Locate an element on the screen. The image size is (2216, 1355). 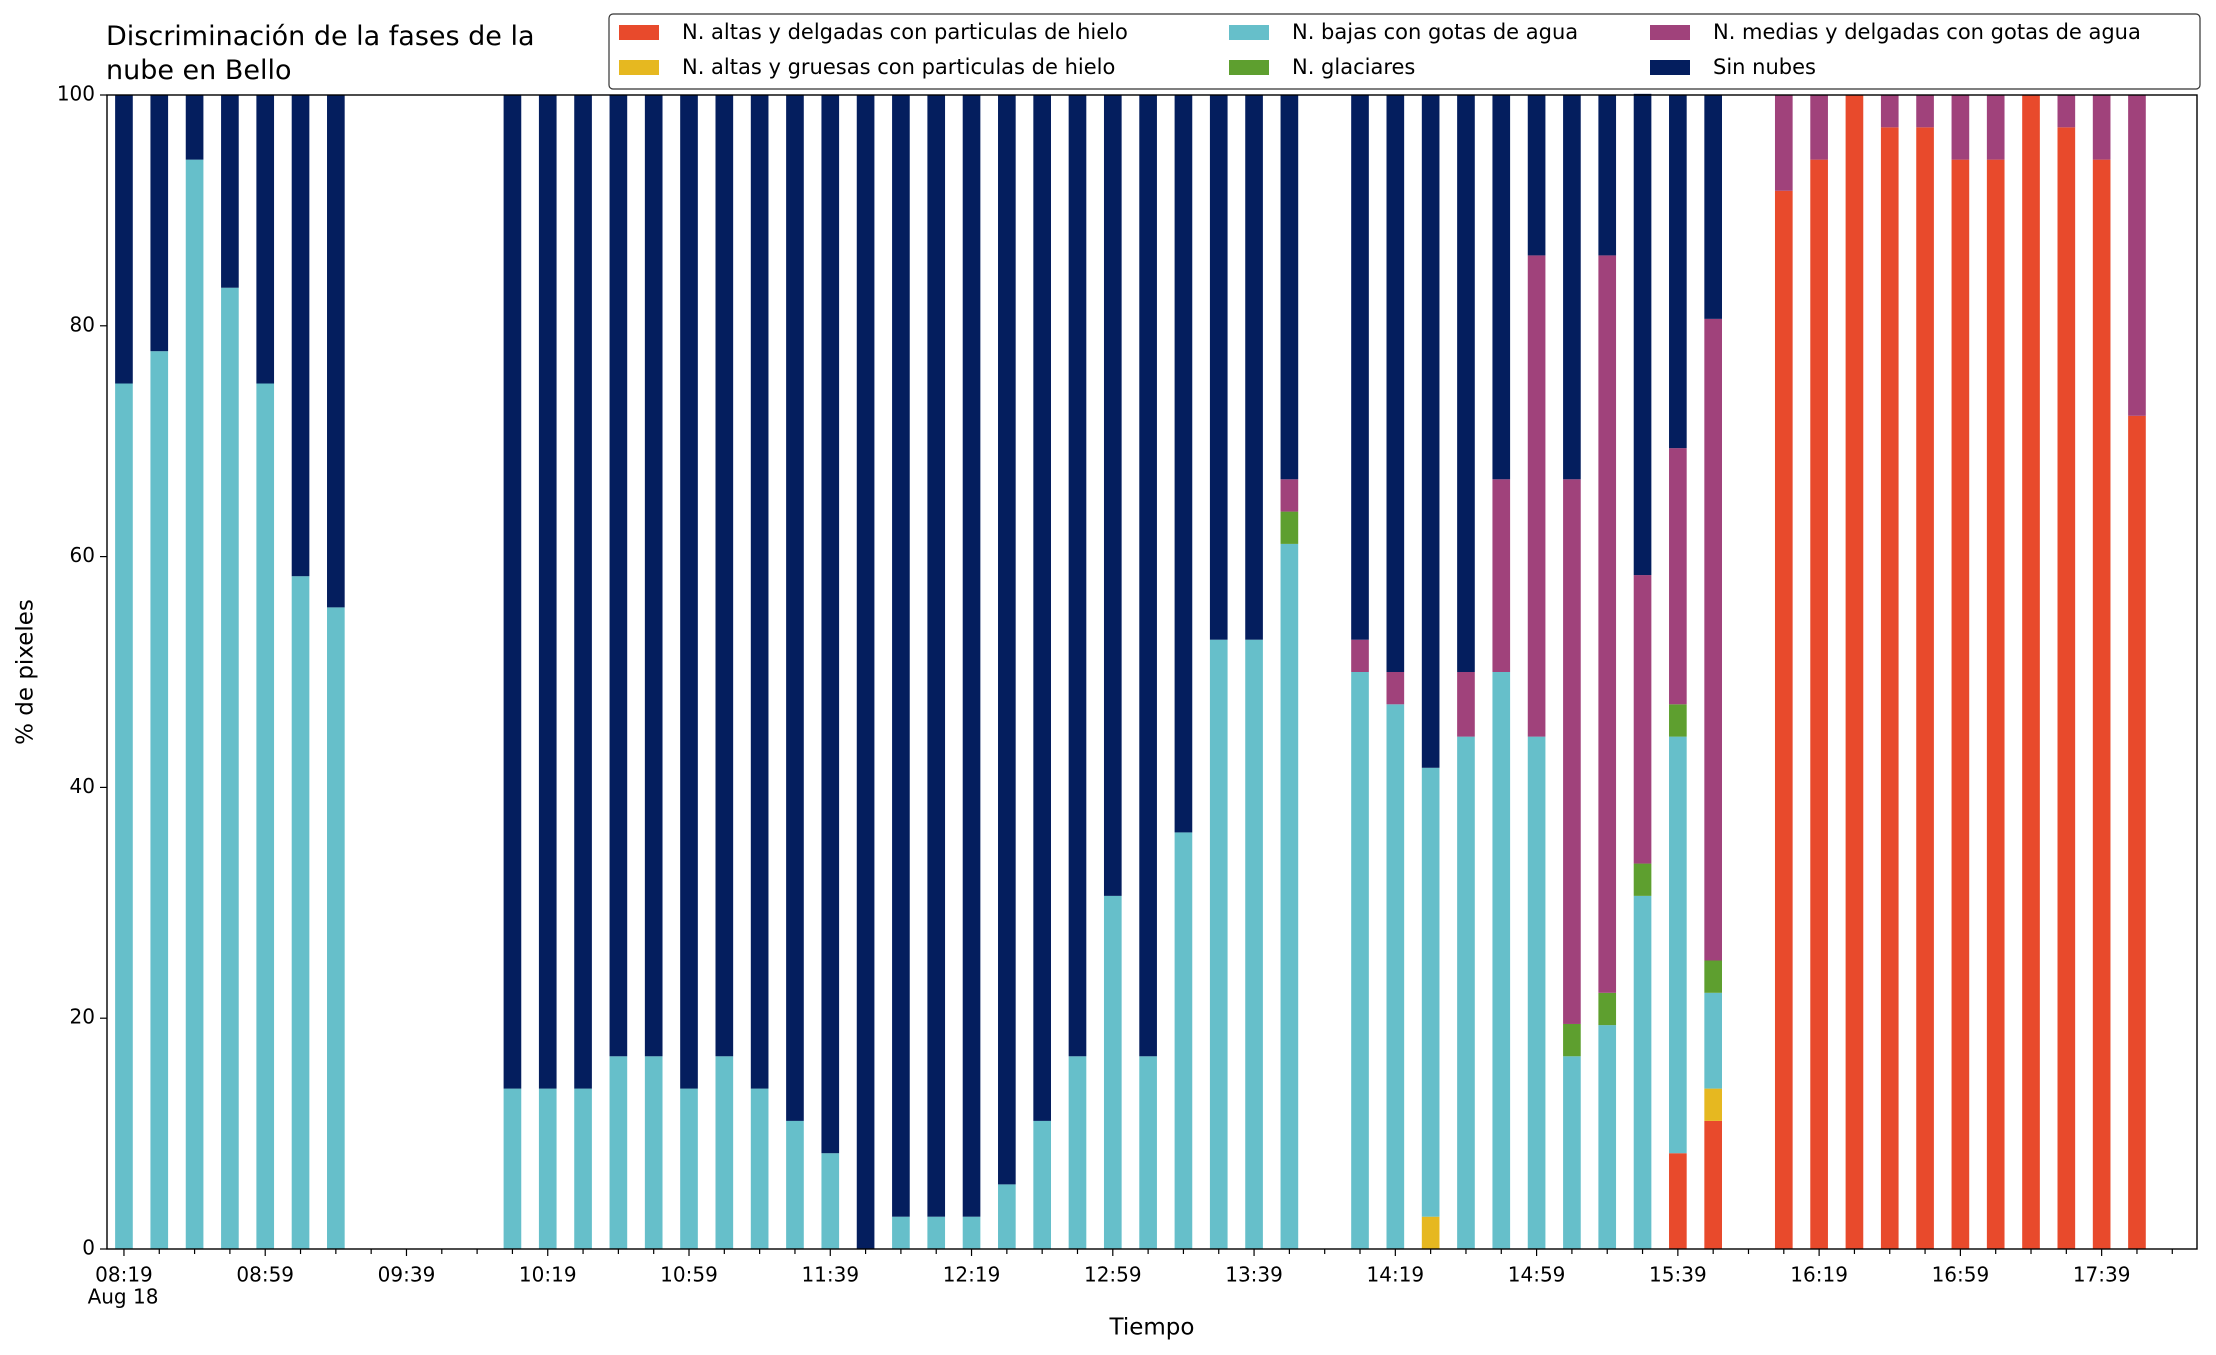
x-tick-label: 13:39 is located at coordinates (1254, 1275).